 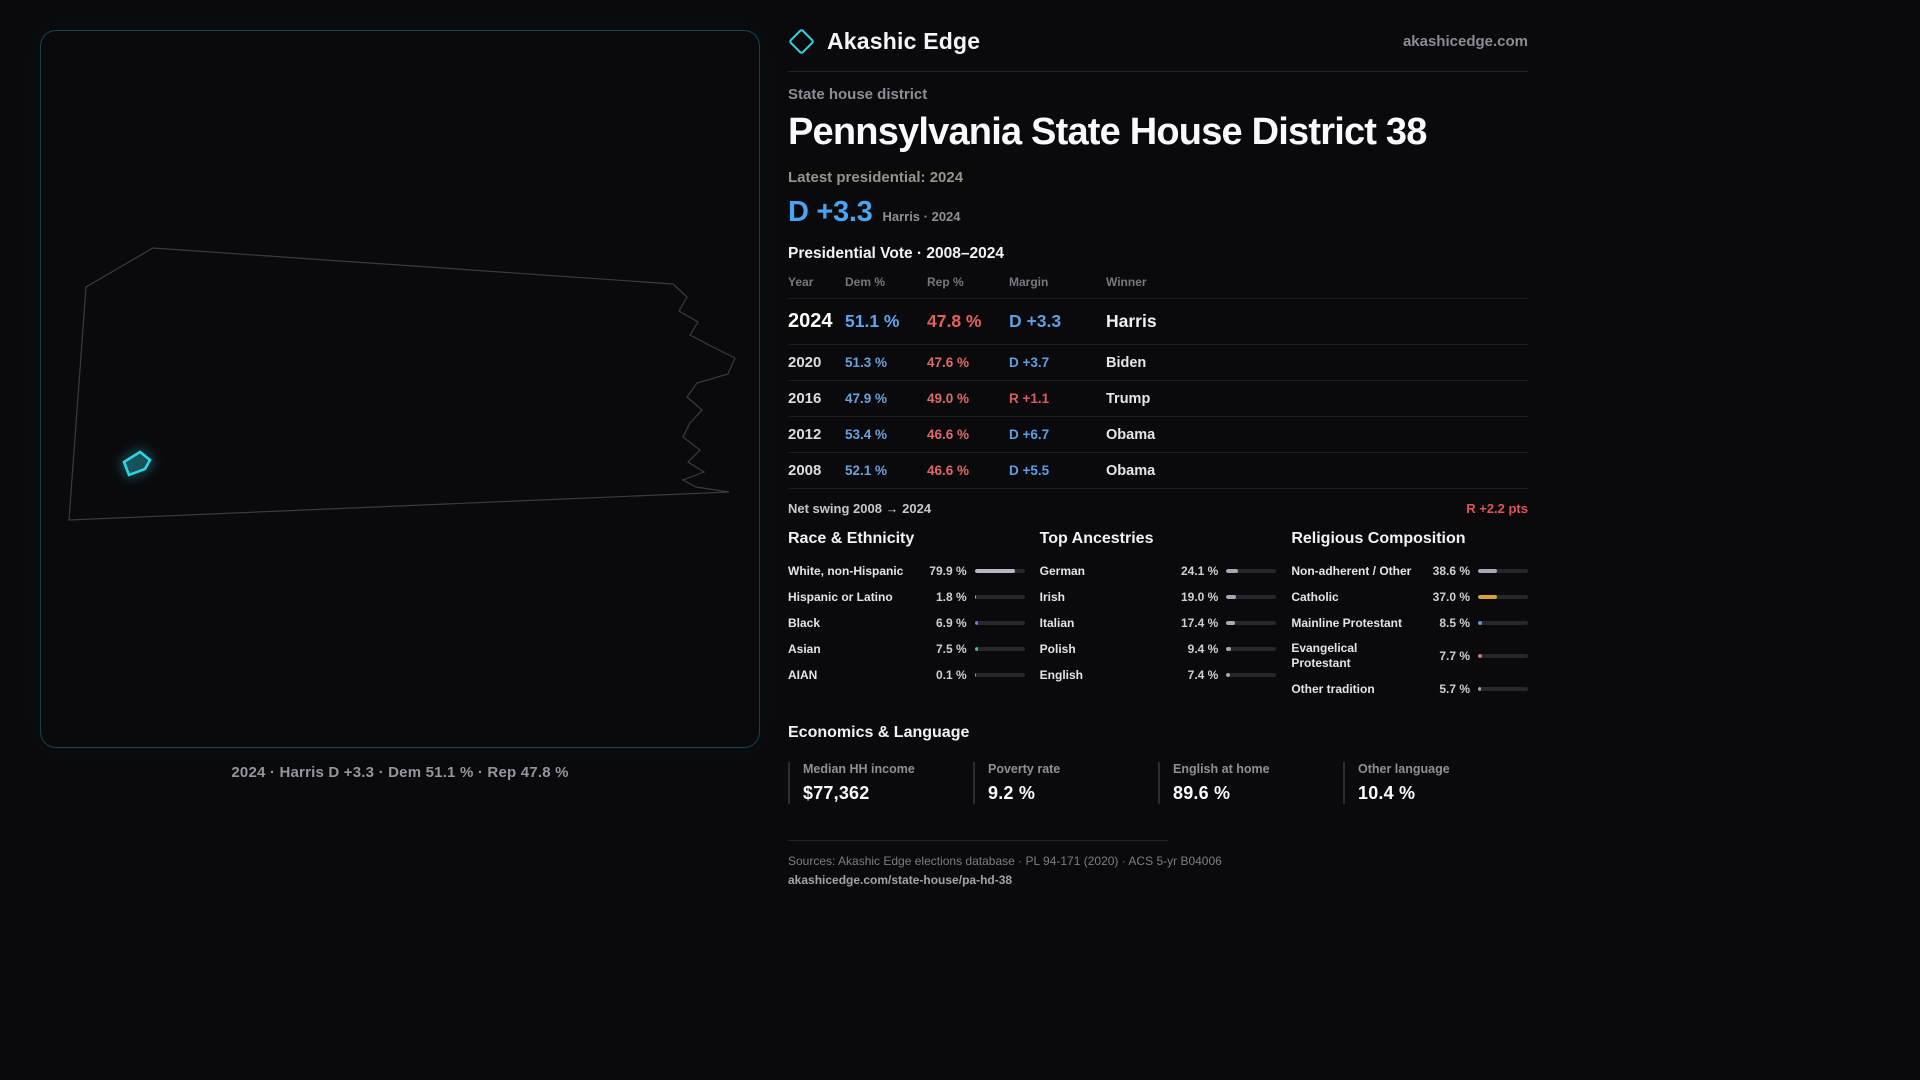 I want to click on district-38-shape, so click(x=137, y=463).